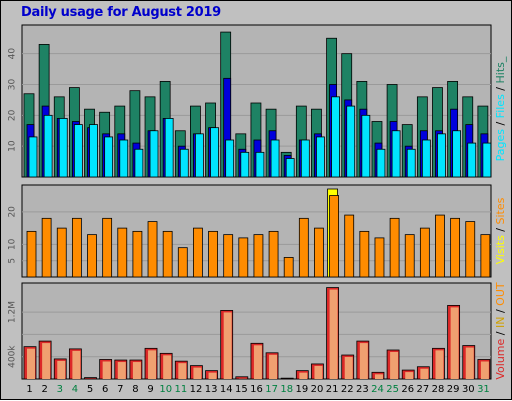 The image size is (512, 401). What do you see at coordinates (29, 389) in the screenshot?
I see `x-tick-label: 1` at bounding box center [29, 389].